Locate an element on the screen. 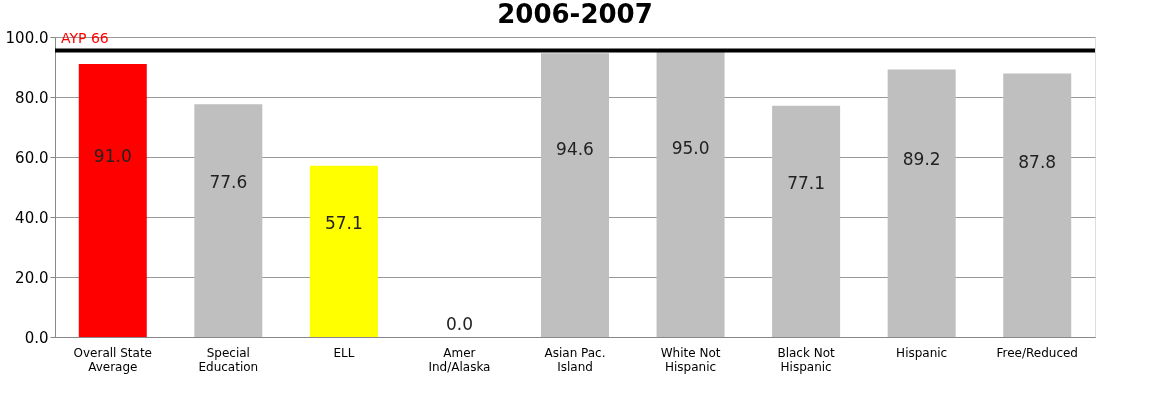 Image resolution: width=1167 pixels, height=413 pixels. data-label: 57.1 is located at coordinates (343, 222).